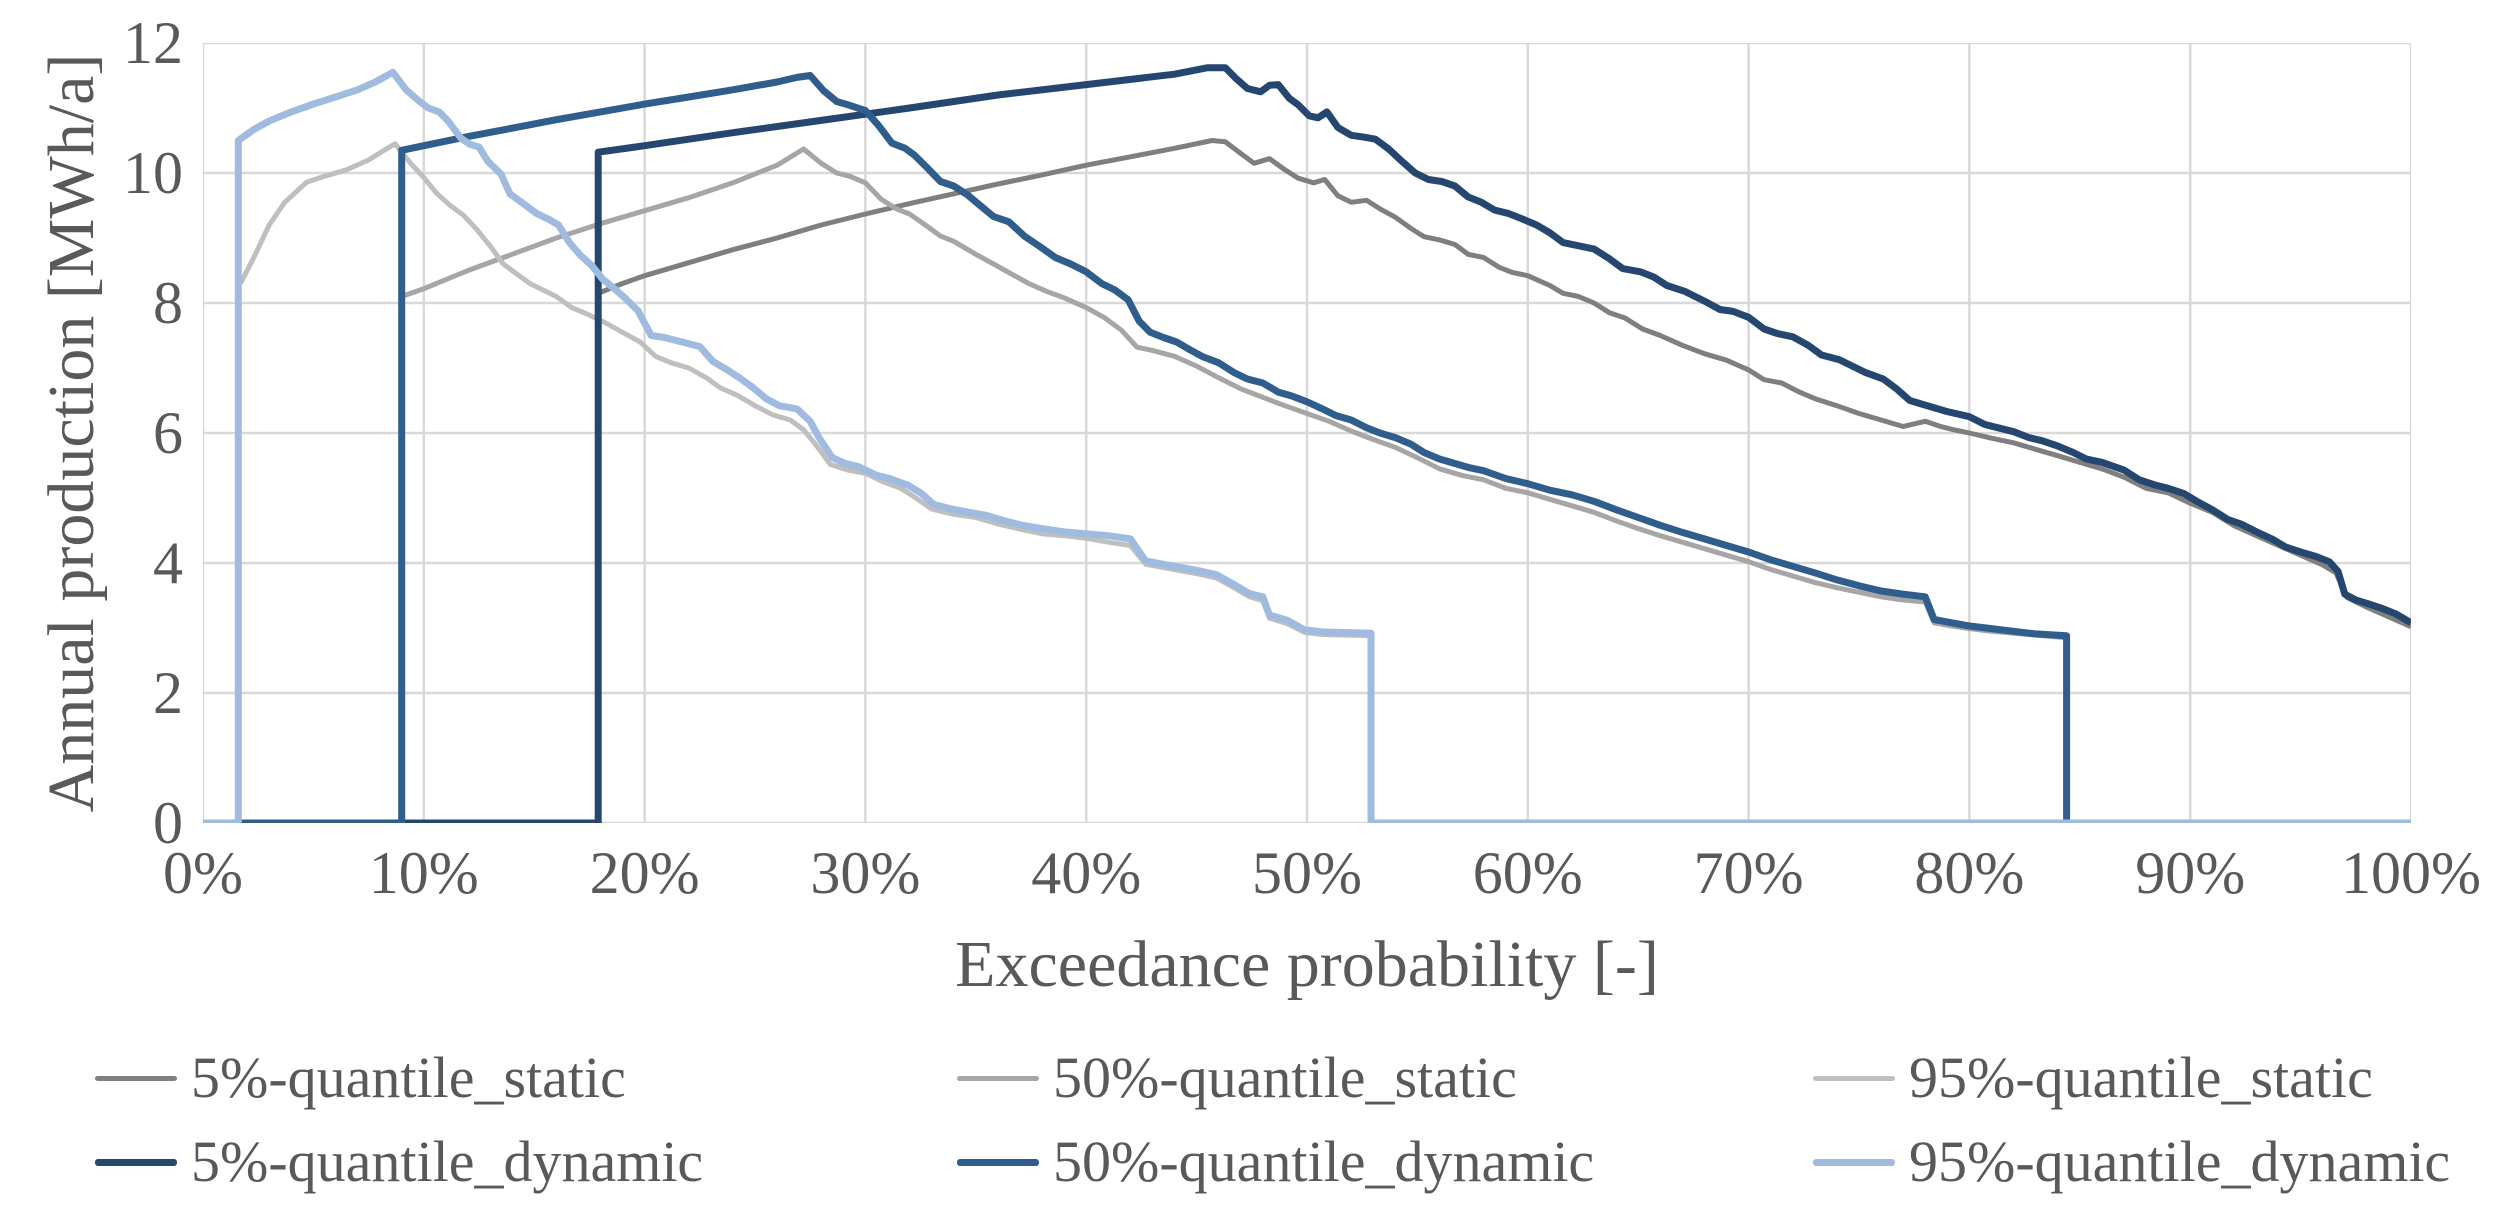 This screenshot has height=1209, width=2493. What do you see at coordinates (408, 1077) in the screenshot?
I see `legend-label: 5%-quantile_static` at bounding box center [408, 1077].